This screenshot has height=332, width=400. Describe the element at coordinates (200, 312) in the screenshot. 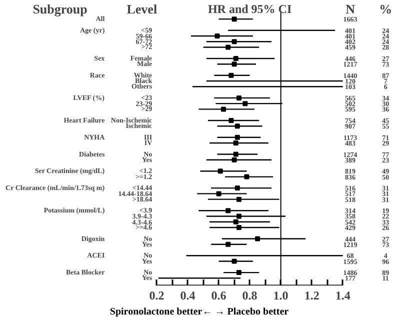

I see `x-axis-title: Spironolactone better← → Placebo better` at that location.